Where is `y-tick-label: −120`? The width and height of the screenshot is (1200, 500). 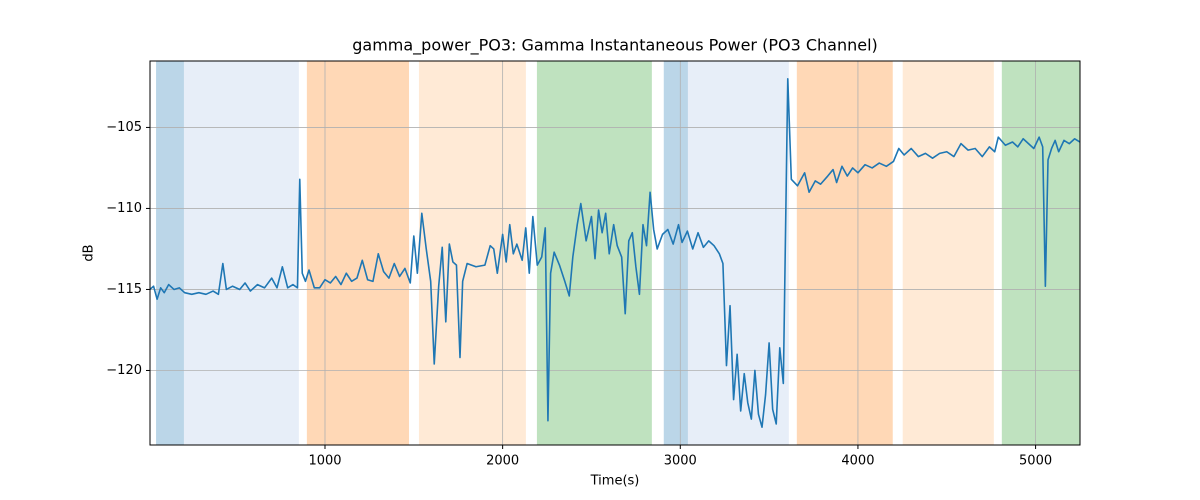
y-tick-label: −120 is located at coordinates (124, 370).